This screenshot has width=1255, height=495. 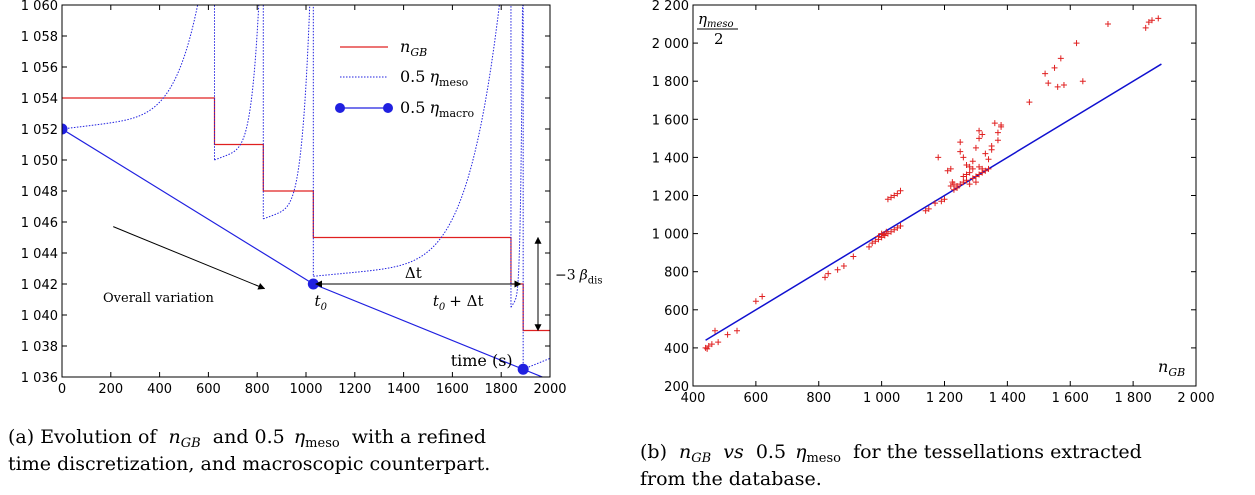 What do you see at coordinates (670, 158) in the screenshot?
I see `y-tick-label-b: 1 400` at bounding box center [670, 158].